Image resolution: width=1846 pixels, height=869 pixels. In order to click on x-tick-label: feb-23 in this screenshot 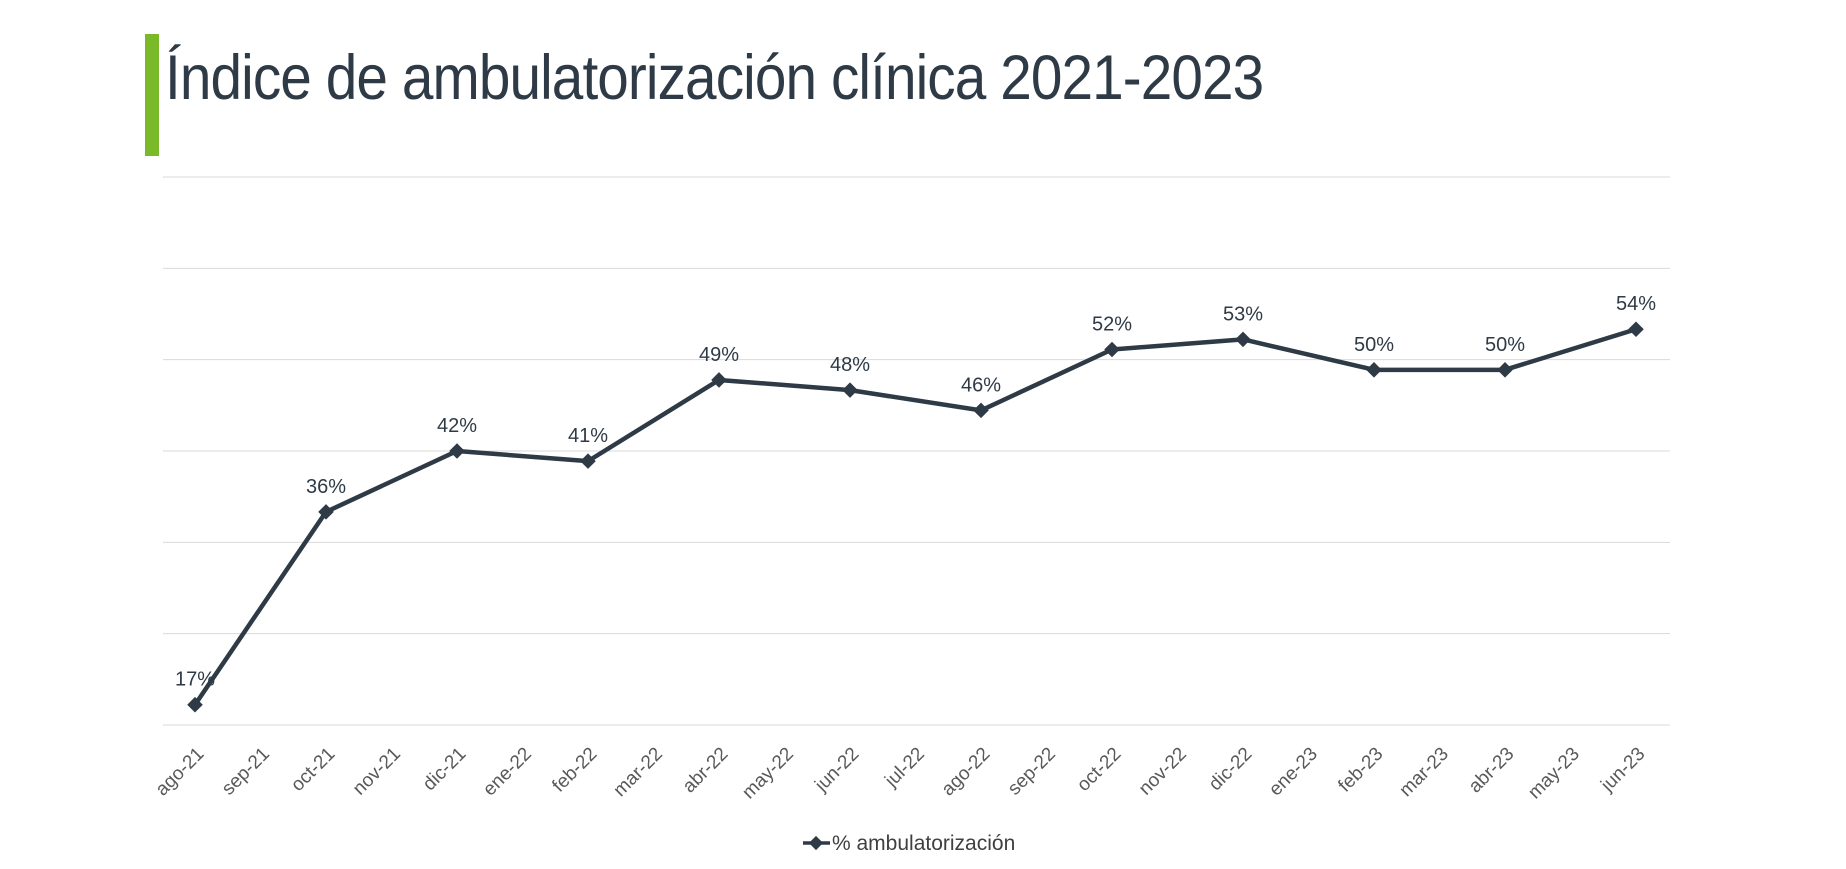, I will do `click(1360, 770)`.